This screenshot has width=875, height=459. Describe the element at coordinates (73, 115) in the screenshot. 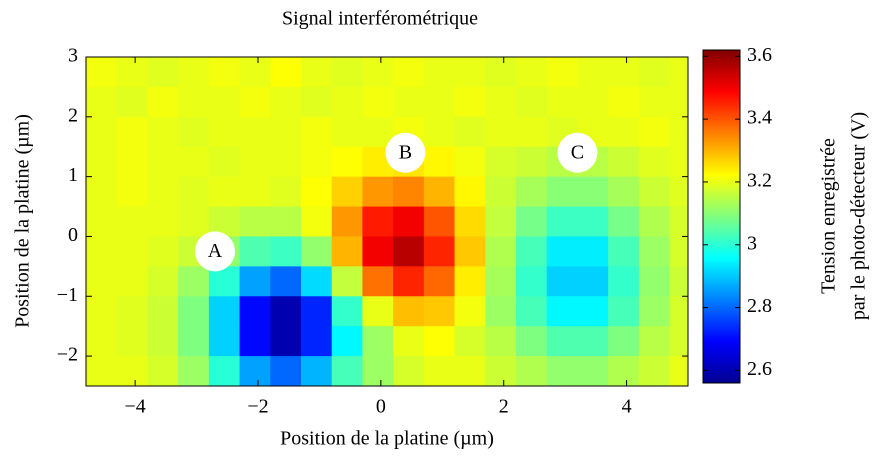

I see `y-tick-label: 2` at that location.